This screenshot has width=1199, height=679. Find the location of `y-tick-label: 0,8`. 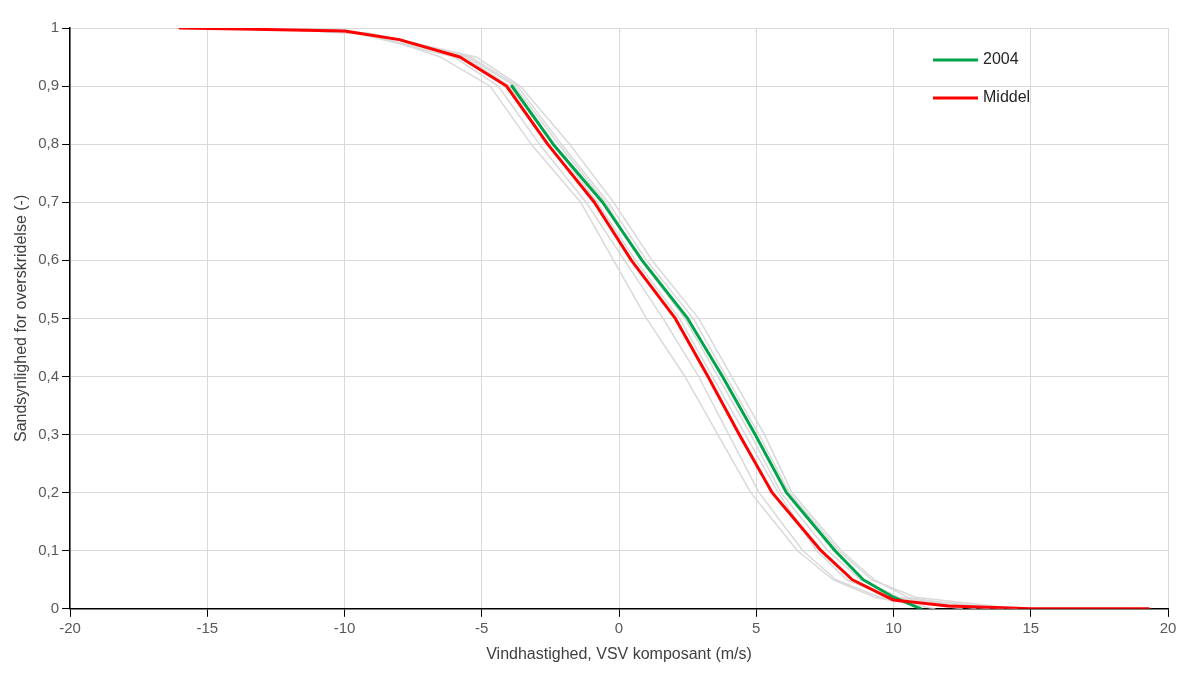

y-tick-label: 0,8 is located at coordinates (49, 143).